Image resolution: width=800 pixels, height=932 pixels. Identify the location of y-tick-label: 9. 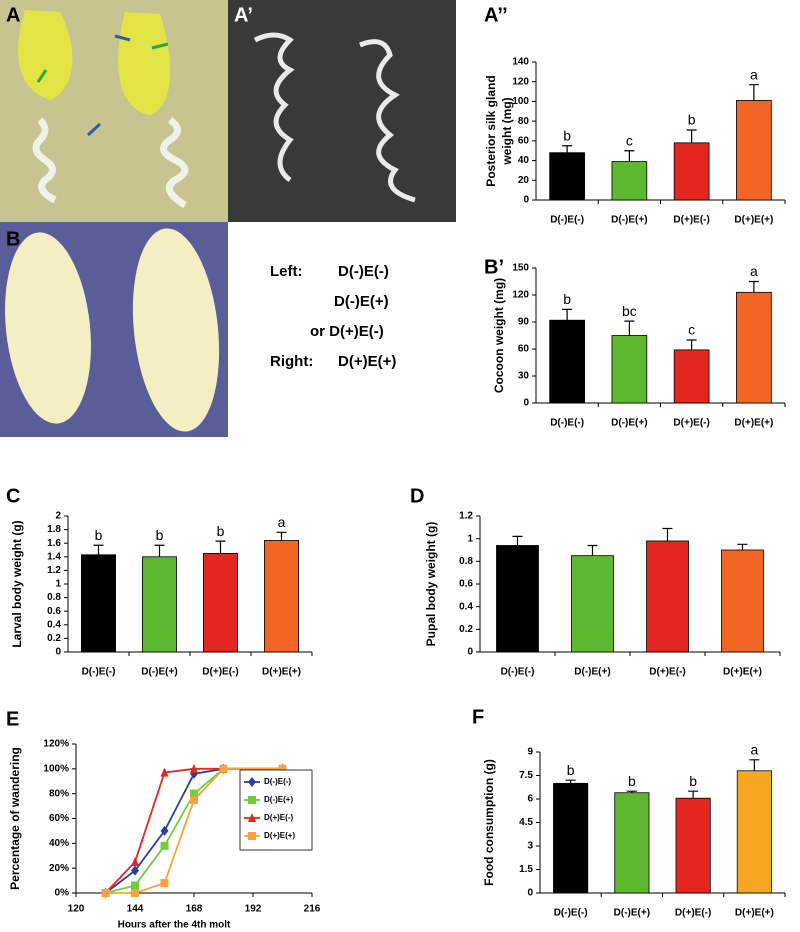
(530, 752).